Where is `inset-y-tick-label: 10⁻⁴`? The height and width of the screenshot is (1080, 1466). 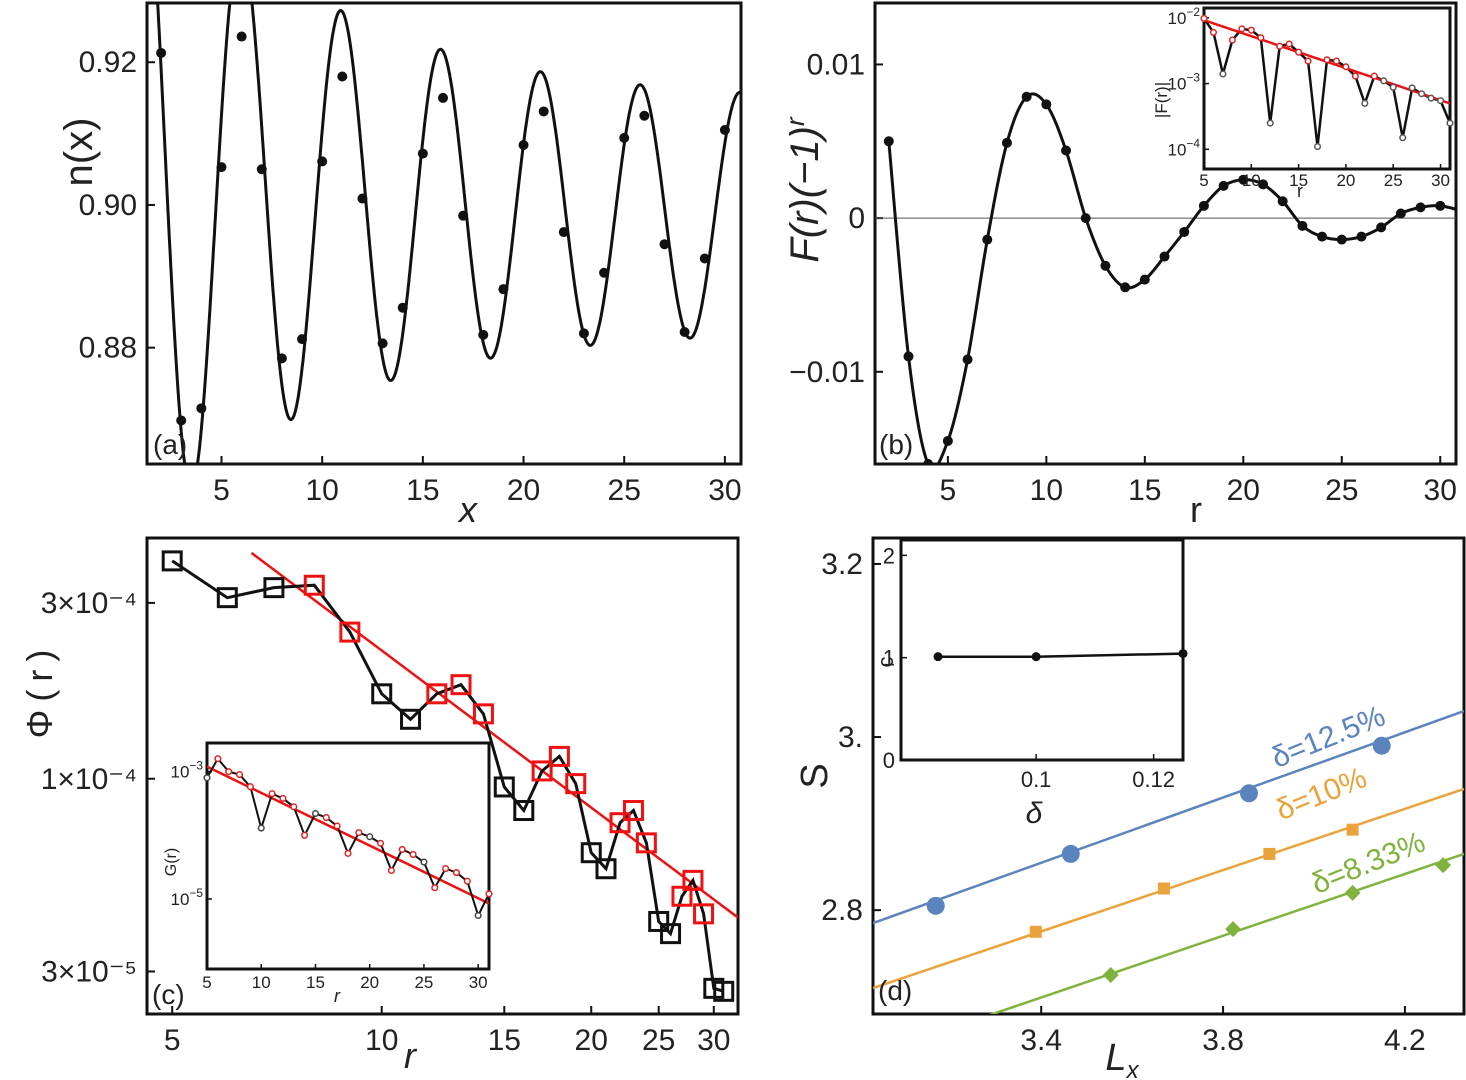
inset-y-tick-label: 10⁻⁴ is located at coordinates (1184, 147).